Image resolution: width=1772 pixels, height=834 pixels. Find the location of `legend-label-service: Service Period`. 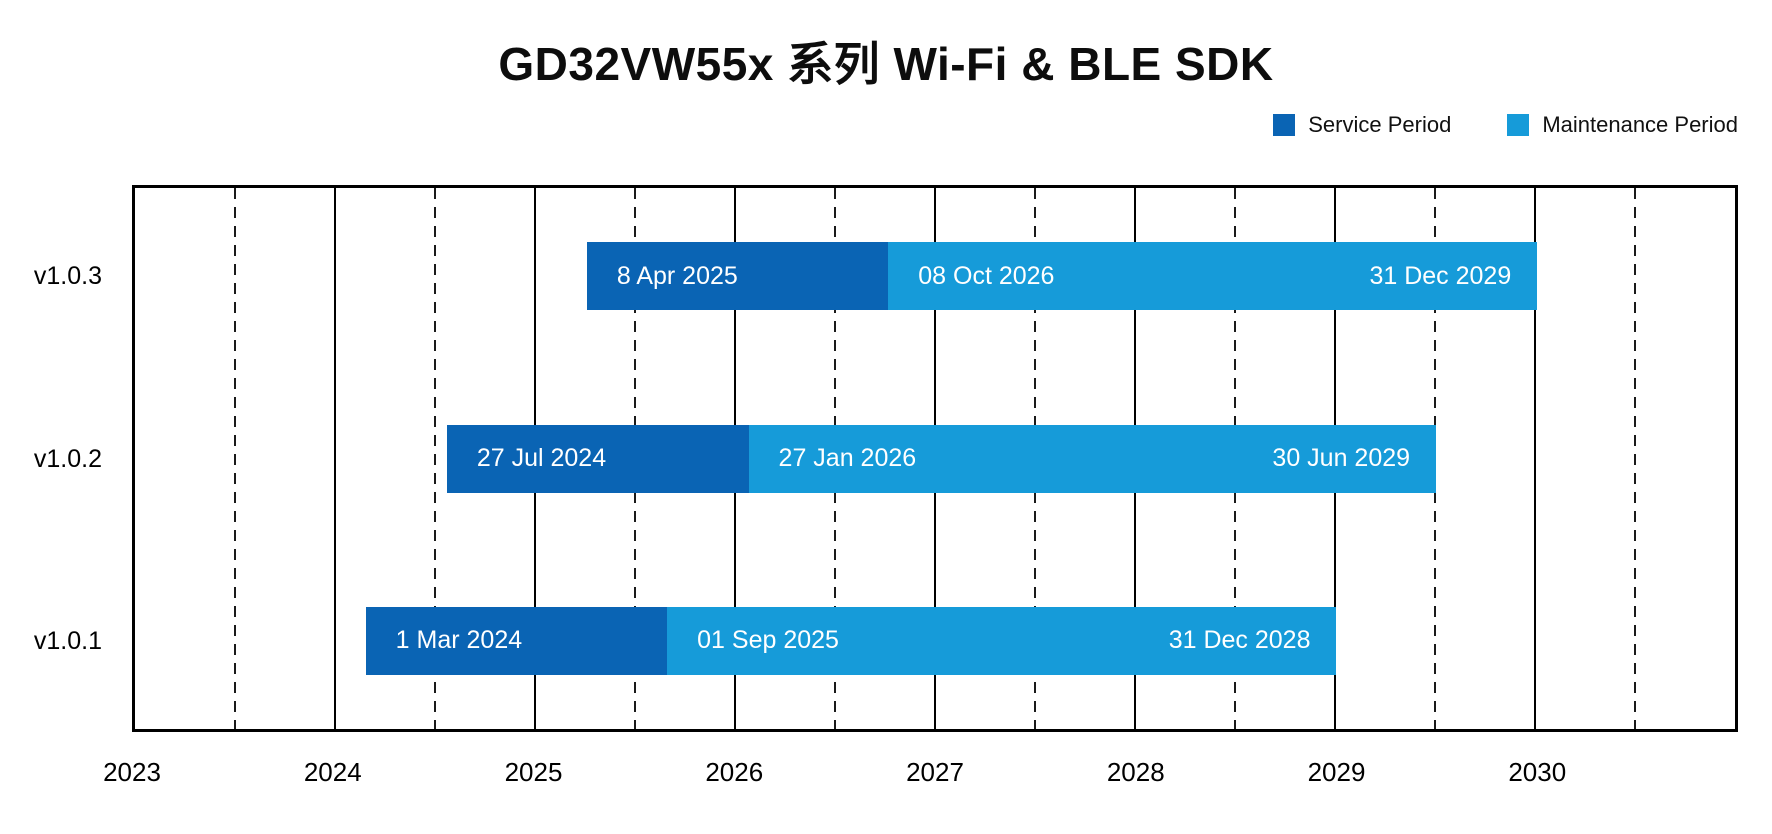

legend-label-service: Service Period is located at coordinates (1380, 124).